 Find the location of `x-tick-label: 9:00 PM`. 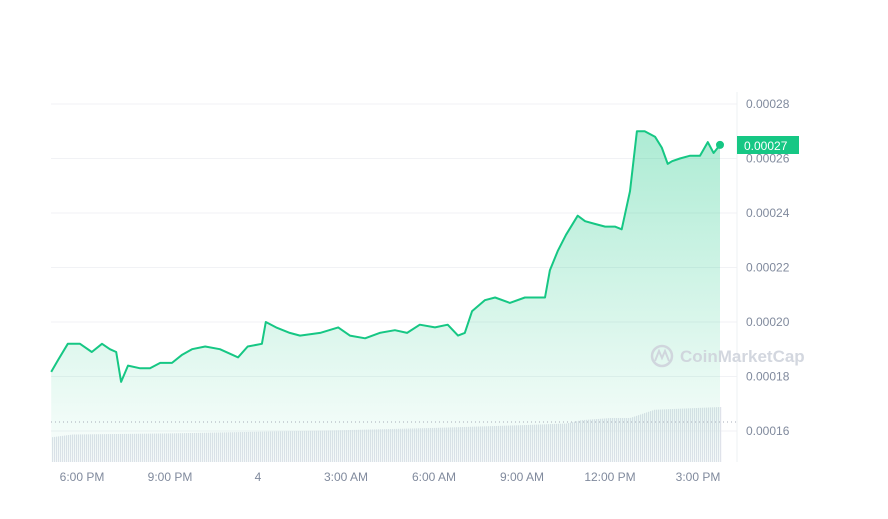

x-tick-label: 9:00 PM is located at coordinates (170, 477).